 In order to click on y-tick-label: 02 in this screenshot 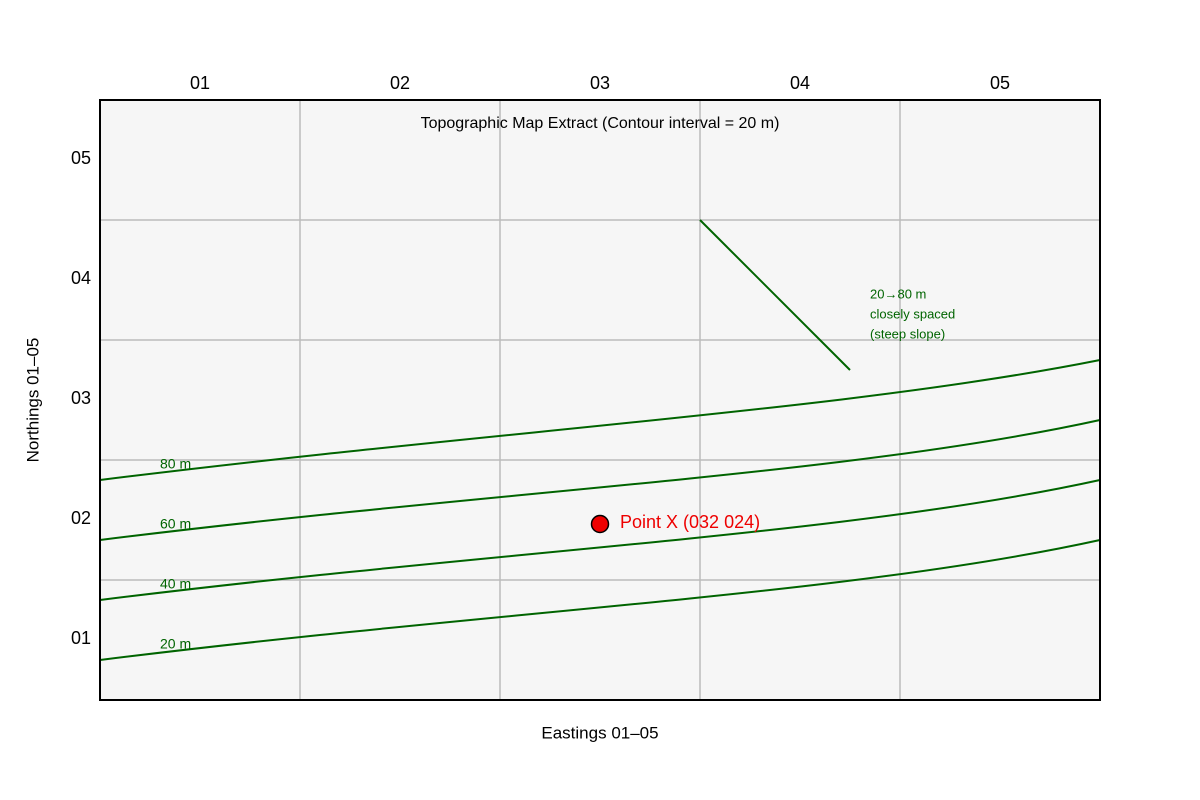, I will do `click(81, 518)`.